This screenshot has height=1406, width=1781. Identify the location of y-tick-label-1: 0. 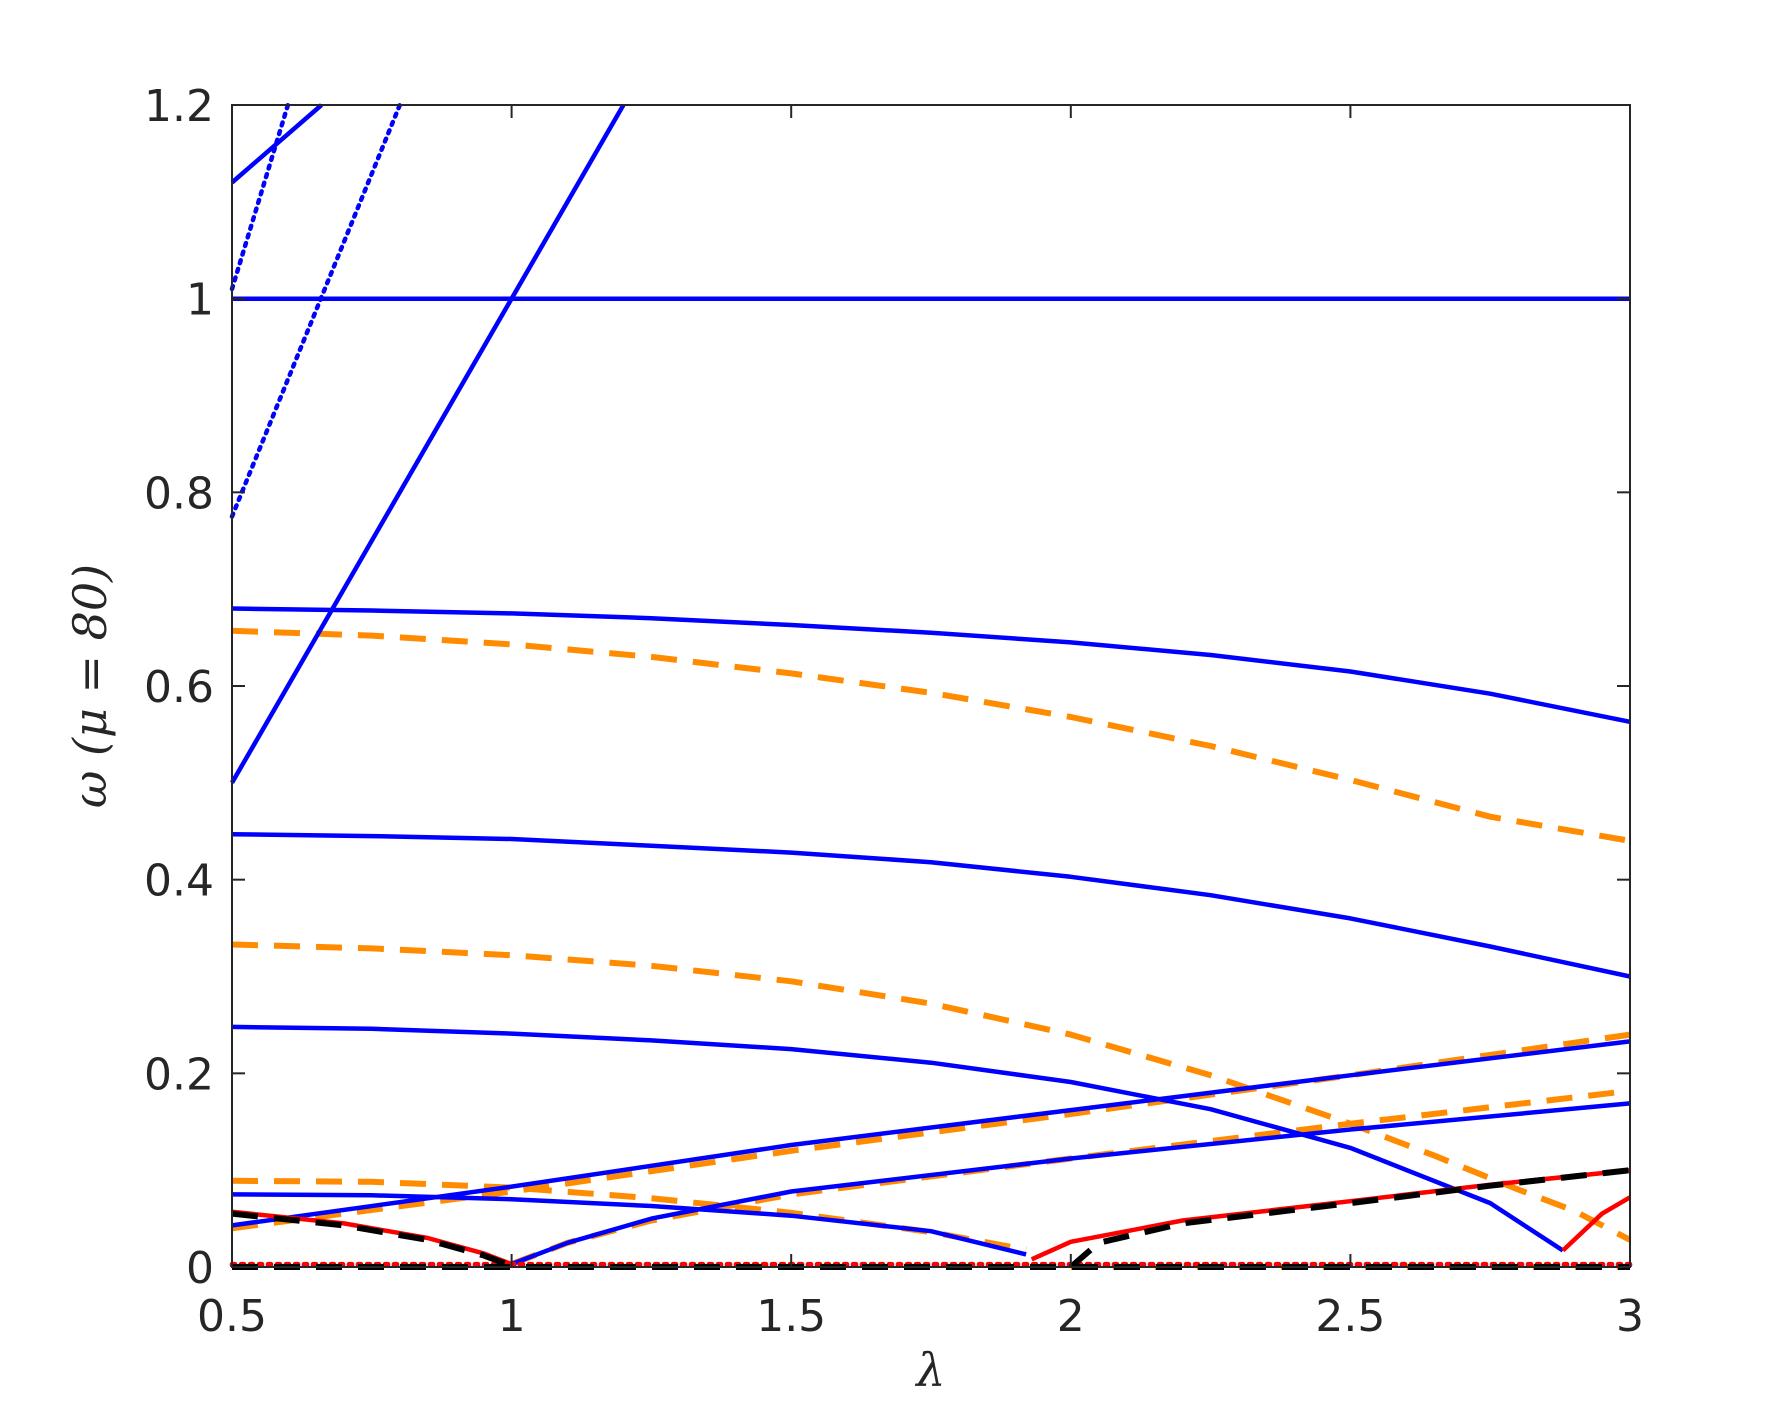
(200, 1268).